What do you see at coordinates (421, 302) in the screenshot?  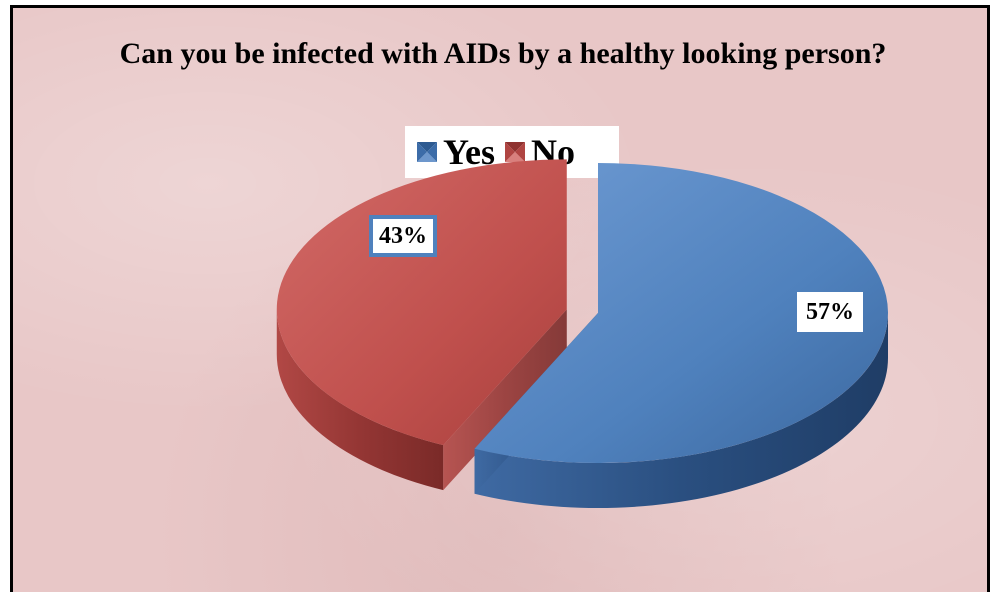 I see `pie-top-no` at bounding box center [421, 302].